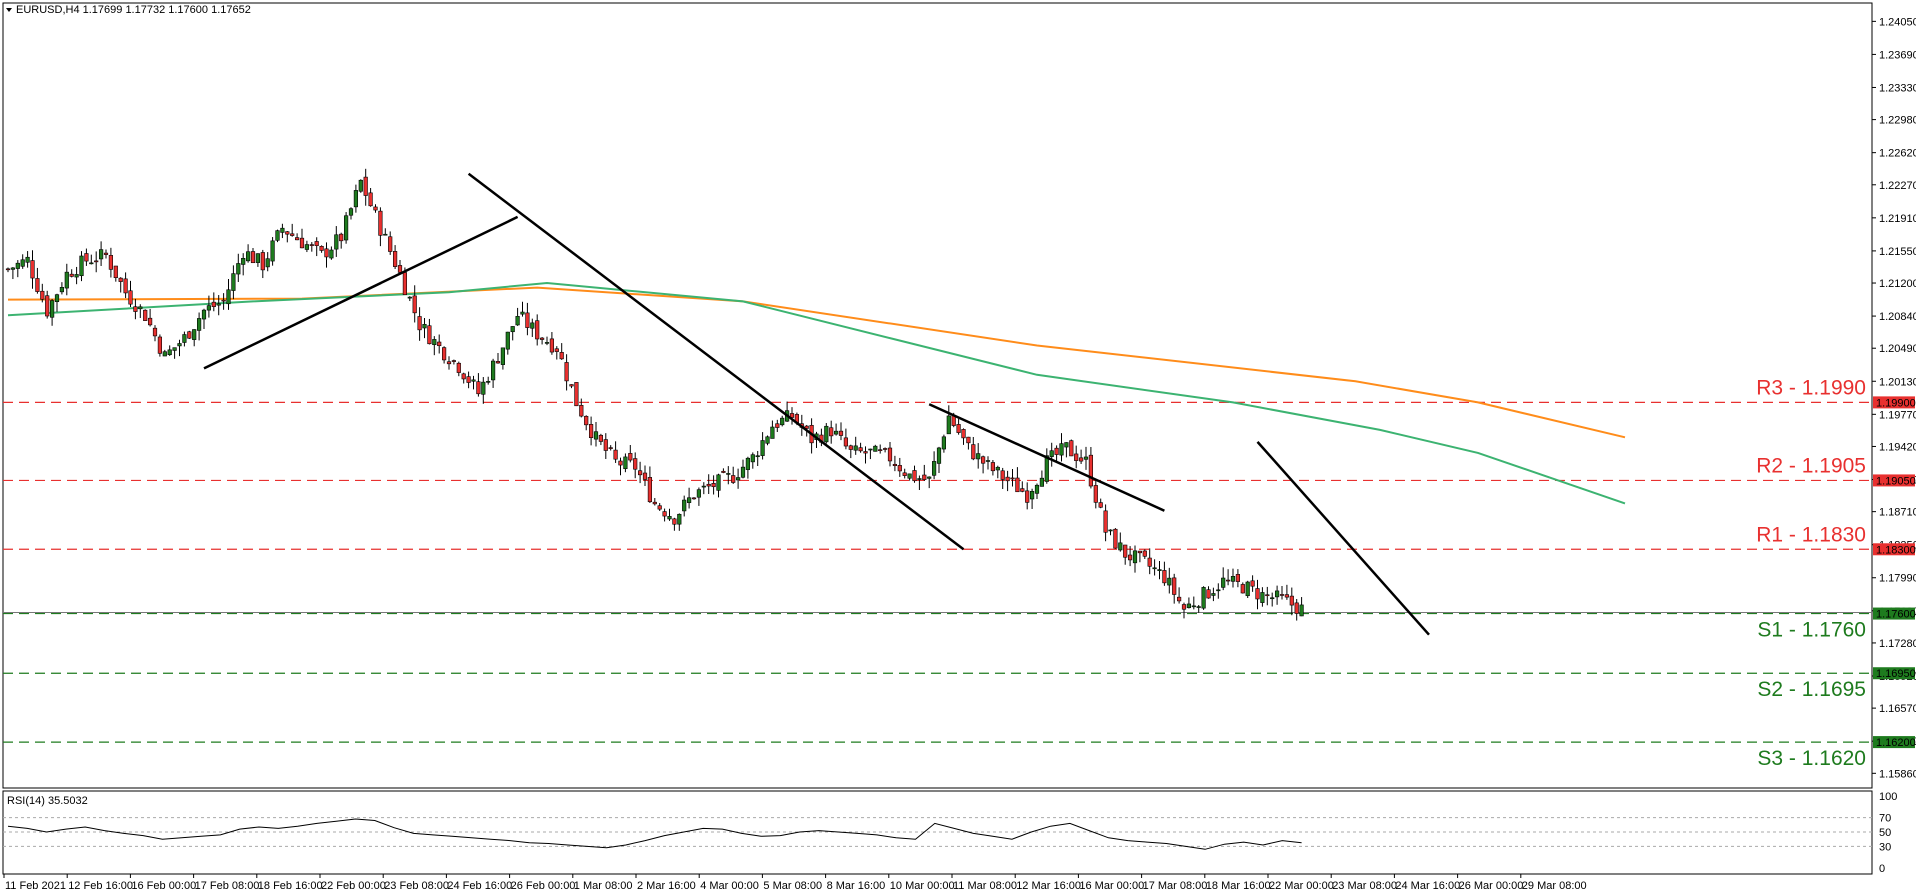  Describe the element at coordinates (1175, 886) in the screenshot. I see `x-tick-label: 17 Mar 08:00` at that location.